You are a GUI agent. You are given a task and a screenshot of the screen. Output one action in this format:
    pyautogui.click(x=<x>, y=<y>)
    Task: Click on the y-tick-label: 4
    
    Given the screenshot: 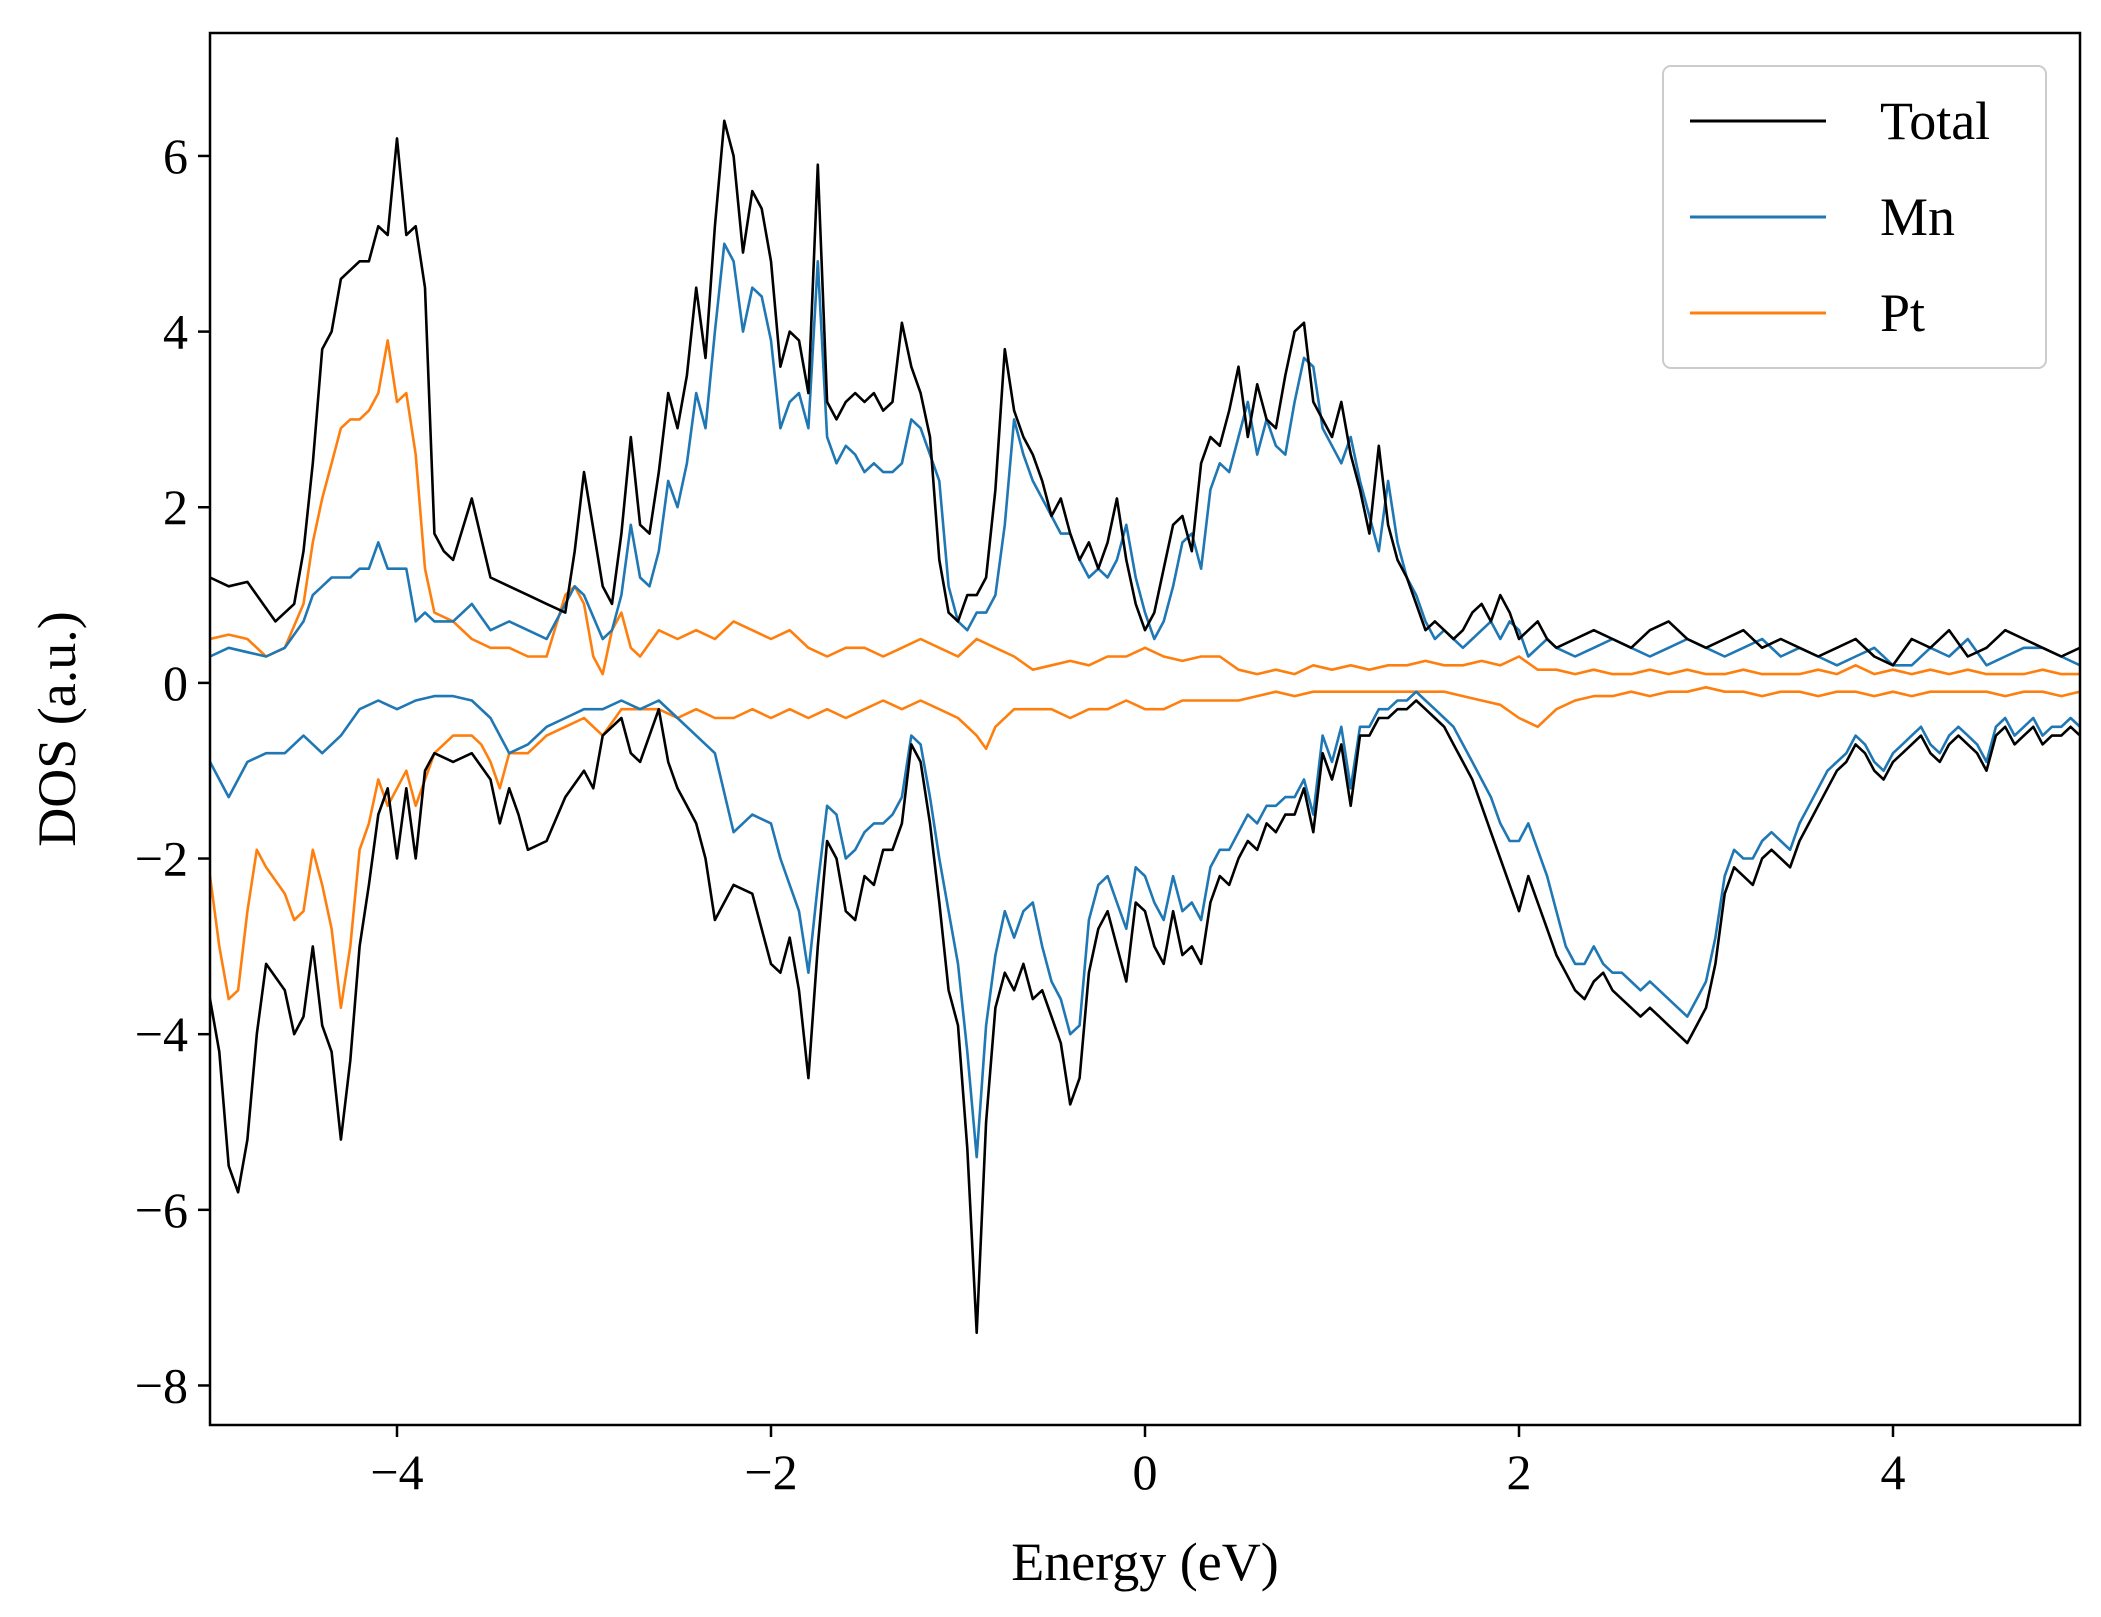 What is the action you would take?
    pyautogui.click(x=175, y=332)
    